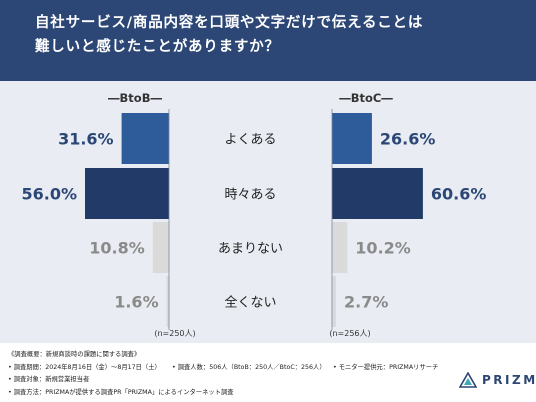 This screenshot has width=536, height=402. I want to click on heading-btoc: ―BtoC―, so click(366, 98).